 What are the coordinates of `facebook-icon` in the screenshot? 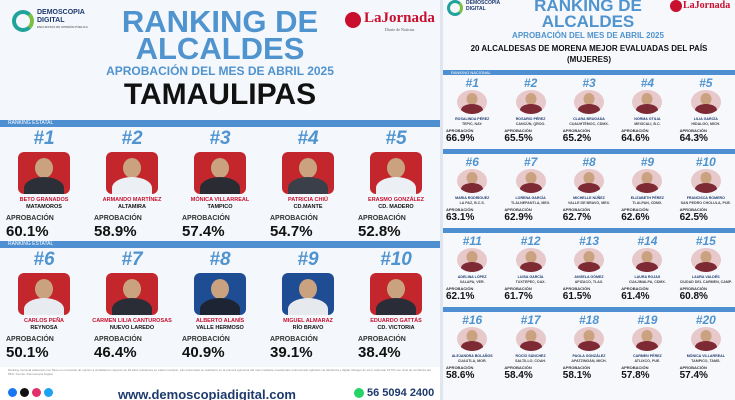 It's located at (12, 392).